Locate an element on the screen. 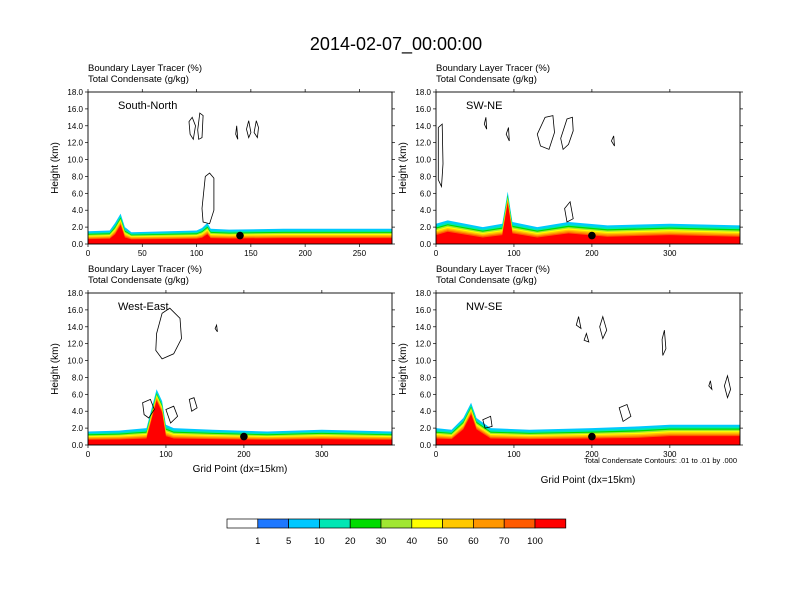 This screenshot has width=792, height=612. colorbar-label: 60 is located at coordinates (473, 541).